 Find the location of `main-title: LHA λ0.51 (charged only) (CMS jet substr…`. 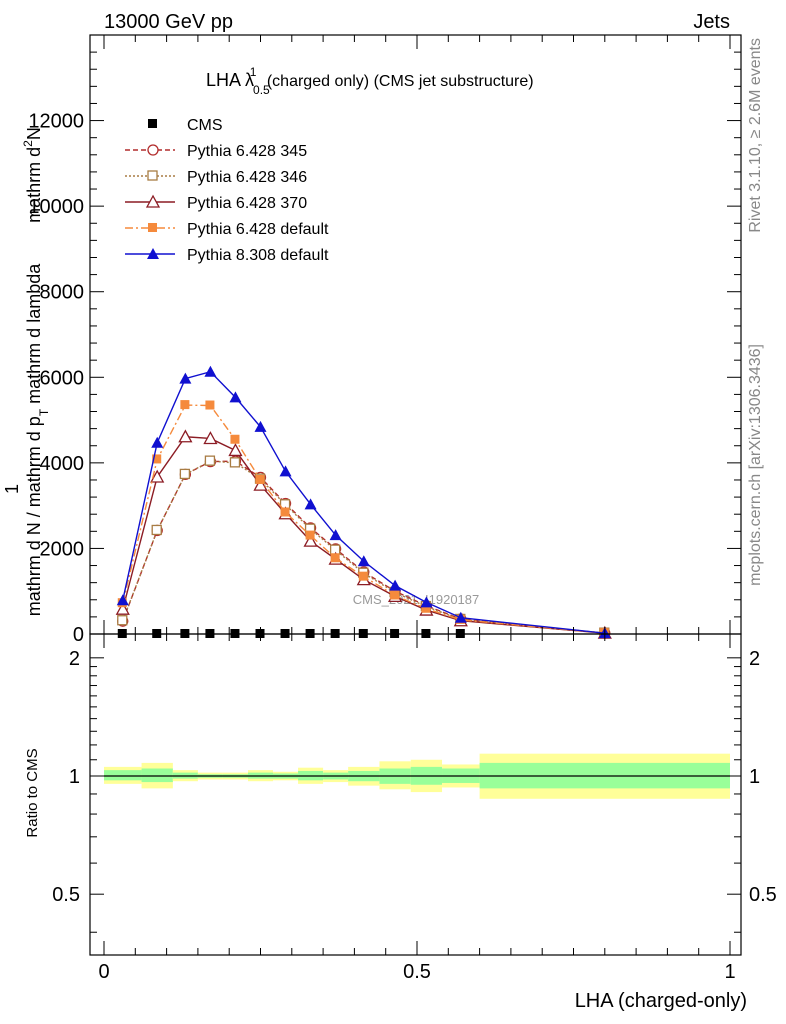

main-title: LHA λ0.51 (charged only) (CMS jet substr… is located at coordinates (370, 81).